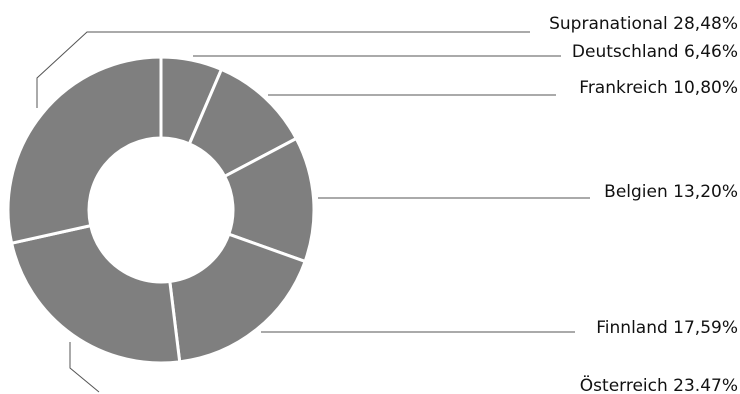 The width and height of the screenshot is (740, 394). I want to click on slice-label-2: Belgien 13,20%, so click(671, 192).